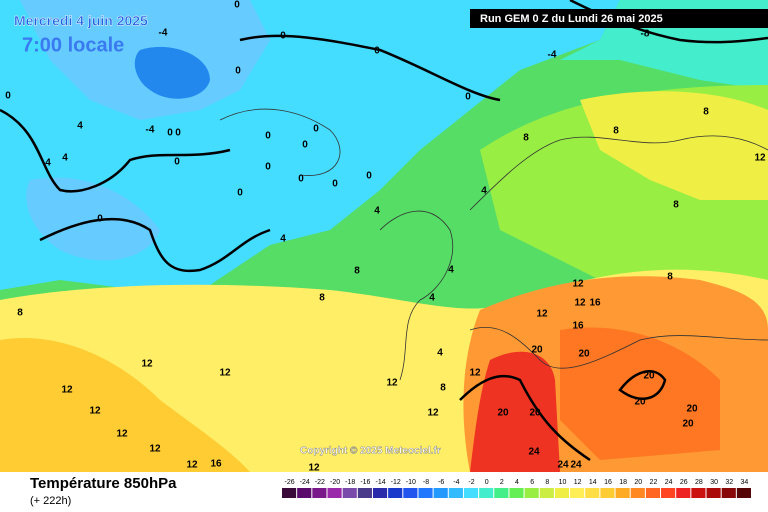 This screenshot has height=512, width=768. Describe the element at coordinates (365, 482) in the screenshot. I see `colorbar-label: -16` at that location.